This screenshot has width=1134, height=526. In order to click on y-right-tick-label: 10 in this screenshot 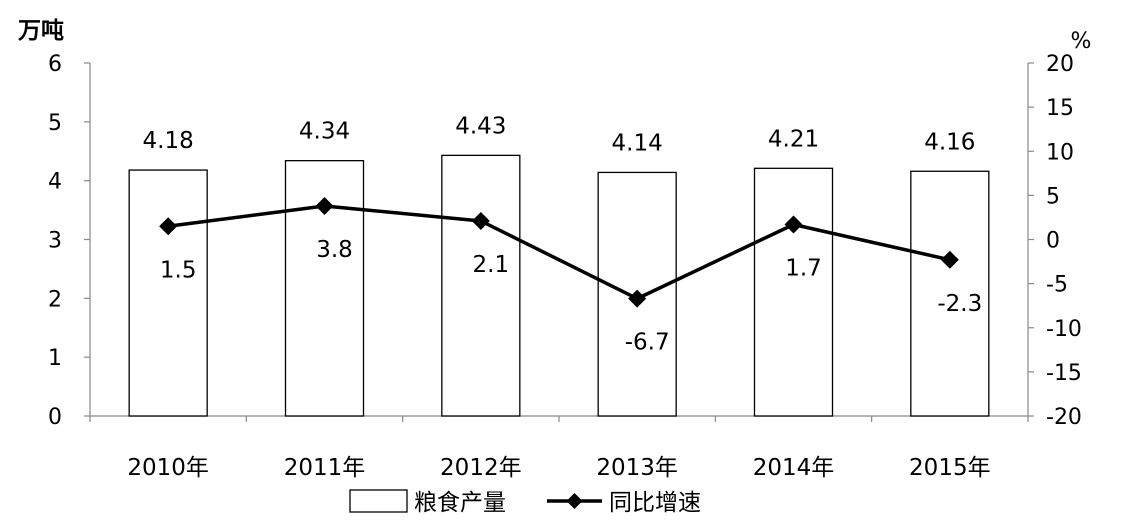, I will do `click(1060, 152)`.